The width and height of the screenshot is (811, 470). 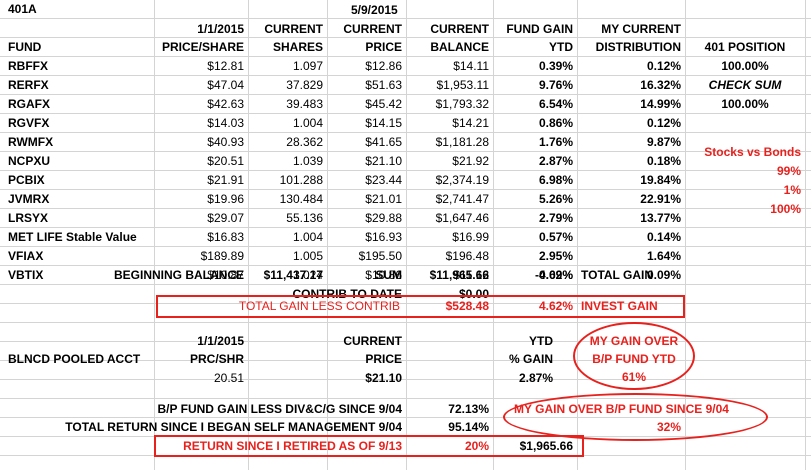 What do you see at coordinates (220, 29) in the screenshot?
I see `start-date: 1/1/2015` at bounding box center [220, 29].